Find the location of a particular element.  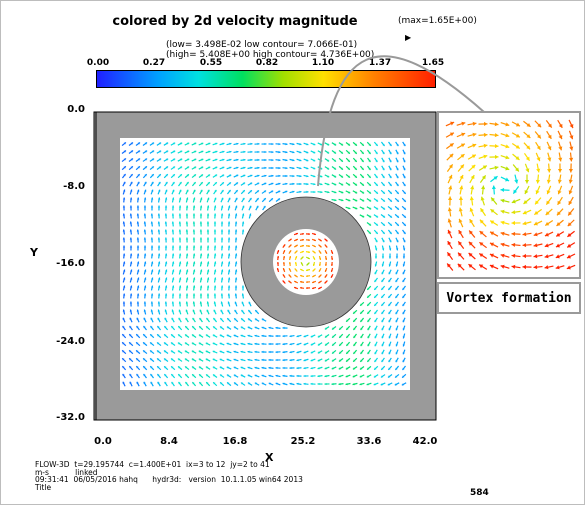

inset-leader-line is located at coordinates (401, 121).